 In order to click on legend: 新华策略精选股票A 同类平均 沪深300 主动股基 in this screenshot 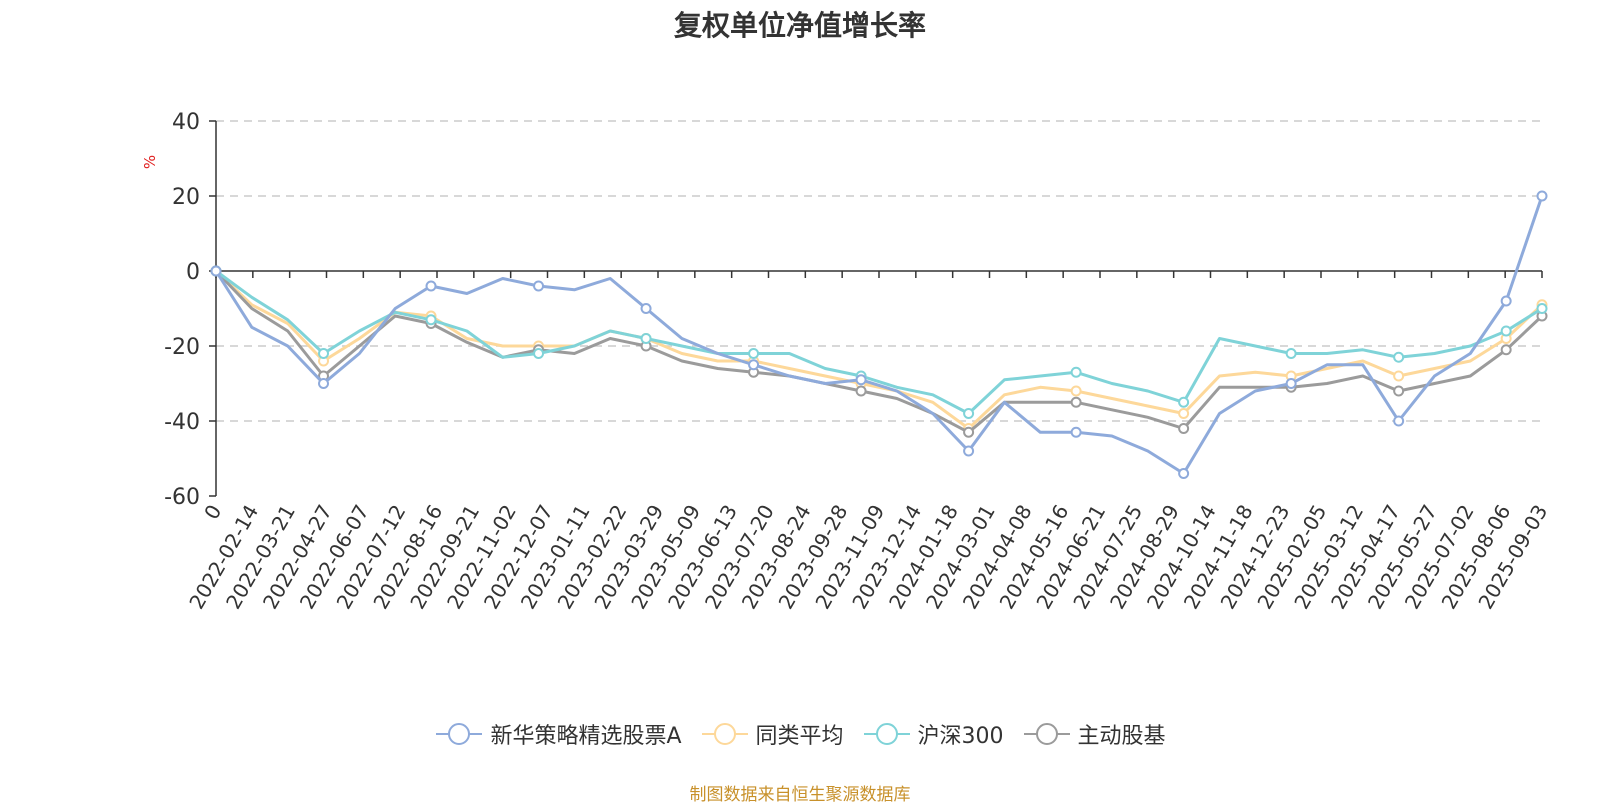, I will do `click(800, 734)`.